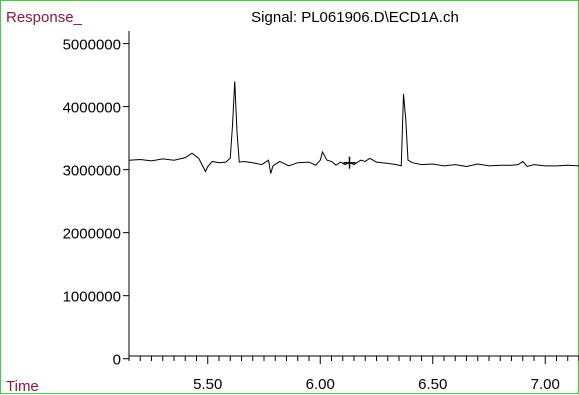  What do you see at coordinates (355, 17) in the screenshot?
I see `chart-title: Signal: PL061906.D\ECD1A.ch` at bounding box center [355, 17].